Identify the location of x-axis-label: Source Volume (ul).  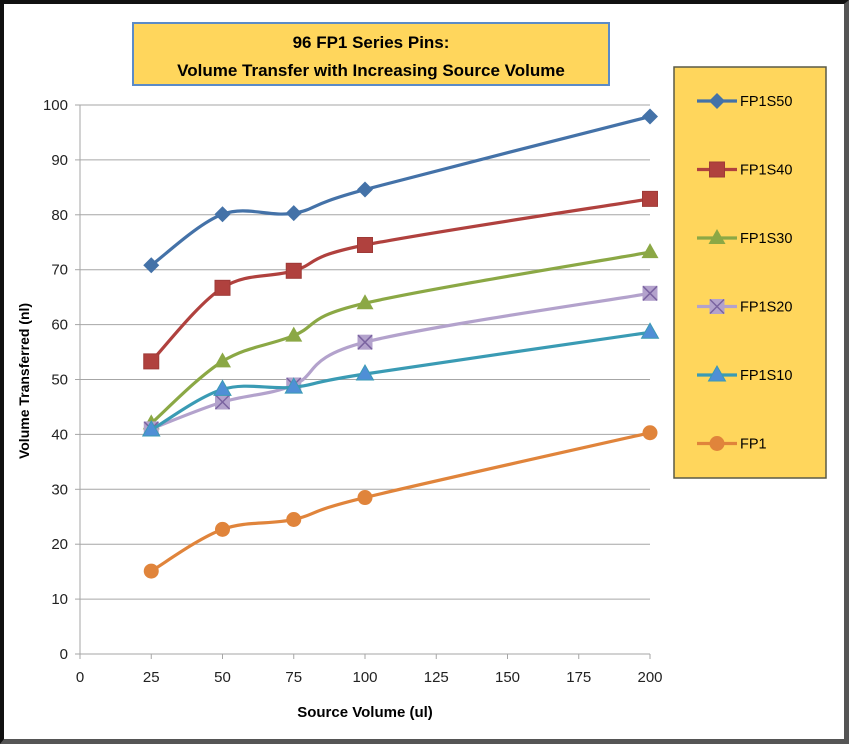
(365, 712).